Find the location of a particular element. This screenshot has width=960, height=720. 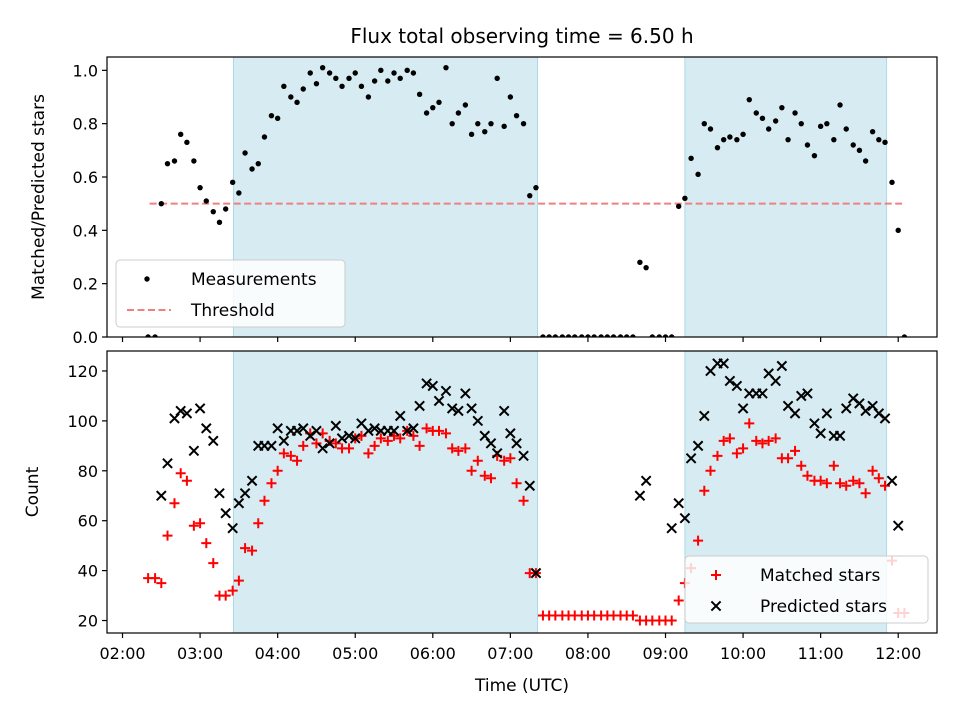

legend-label: Matched stars is located at coordinates (820, 576).